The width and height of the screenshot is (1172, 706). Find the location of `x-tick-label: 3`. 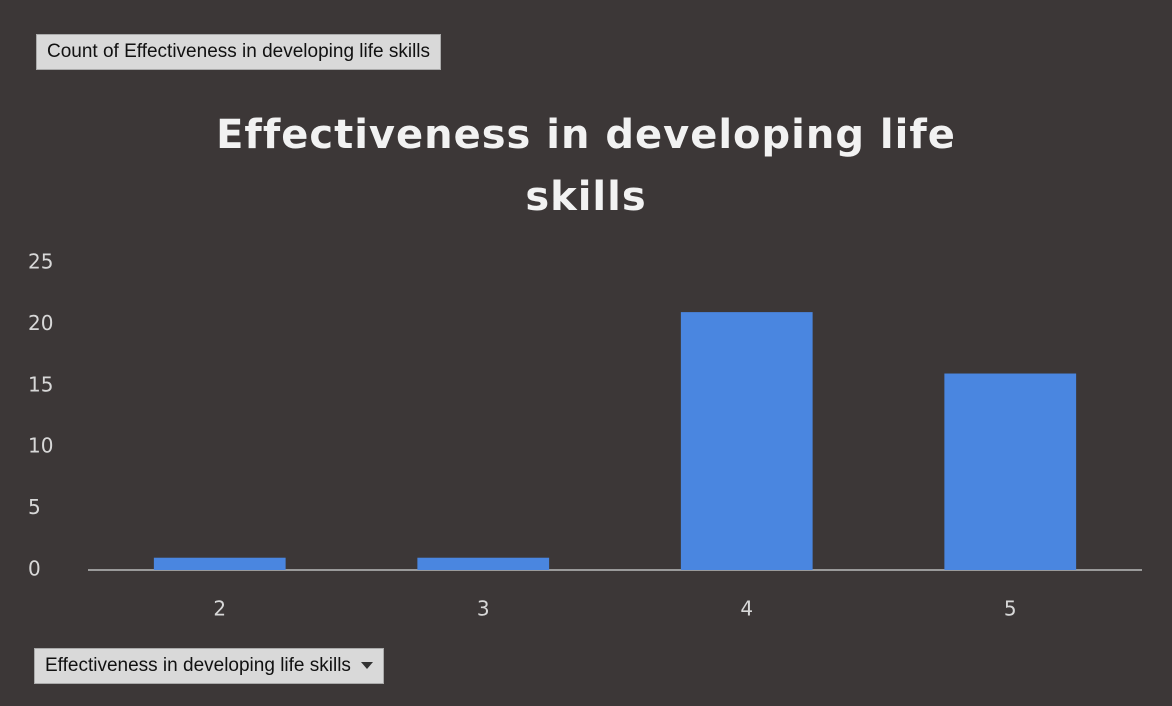

x-tick-label: 3 is located at coordinates (483, 609).